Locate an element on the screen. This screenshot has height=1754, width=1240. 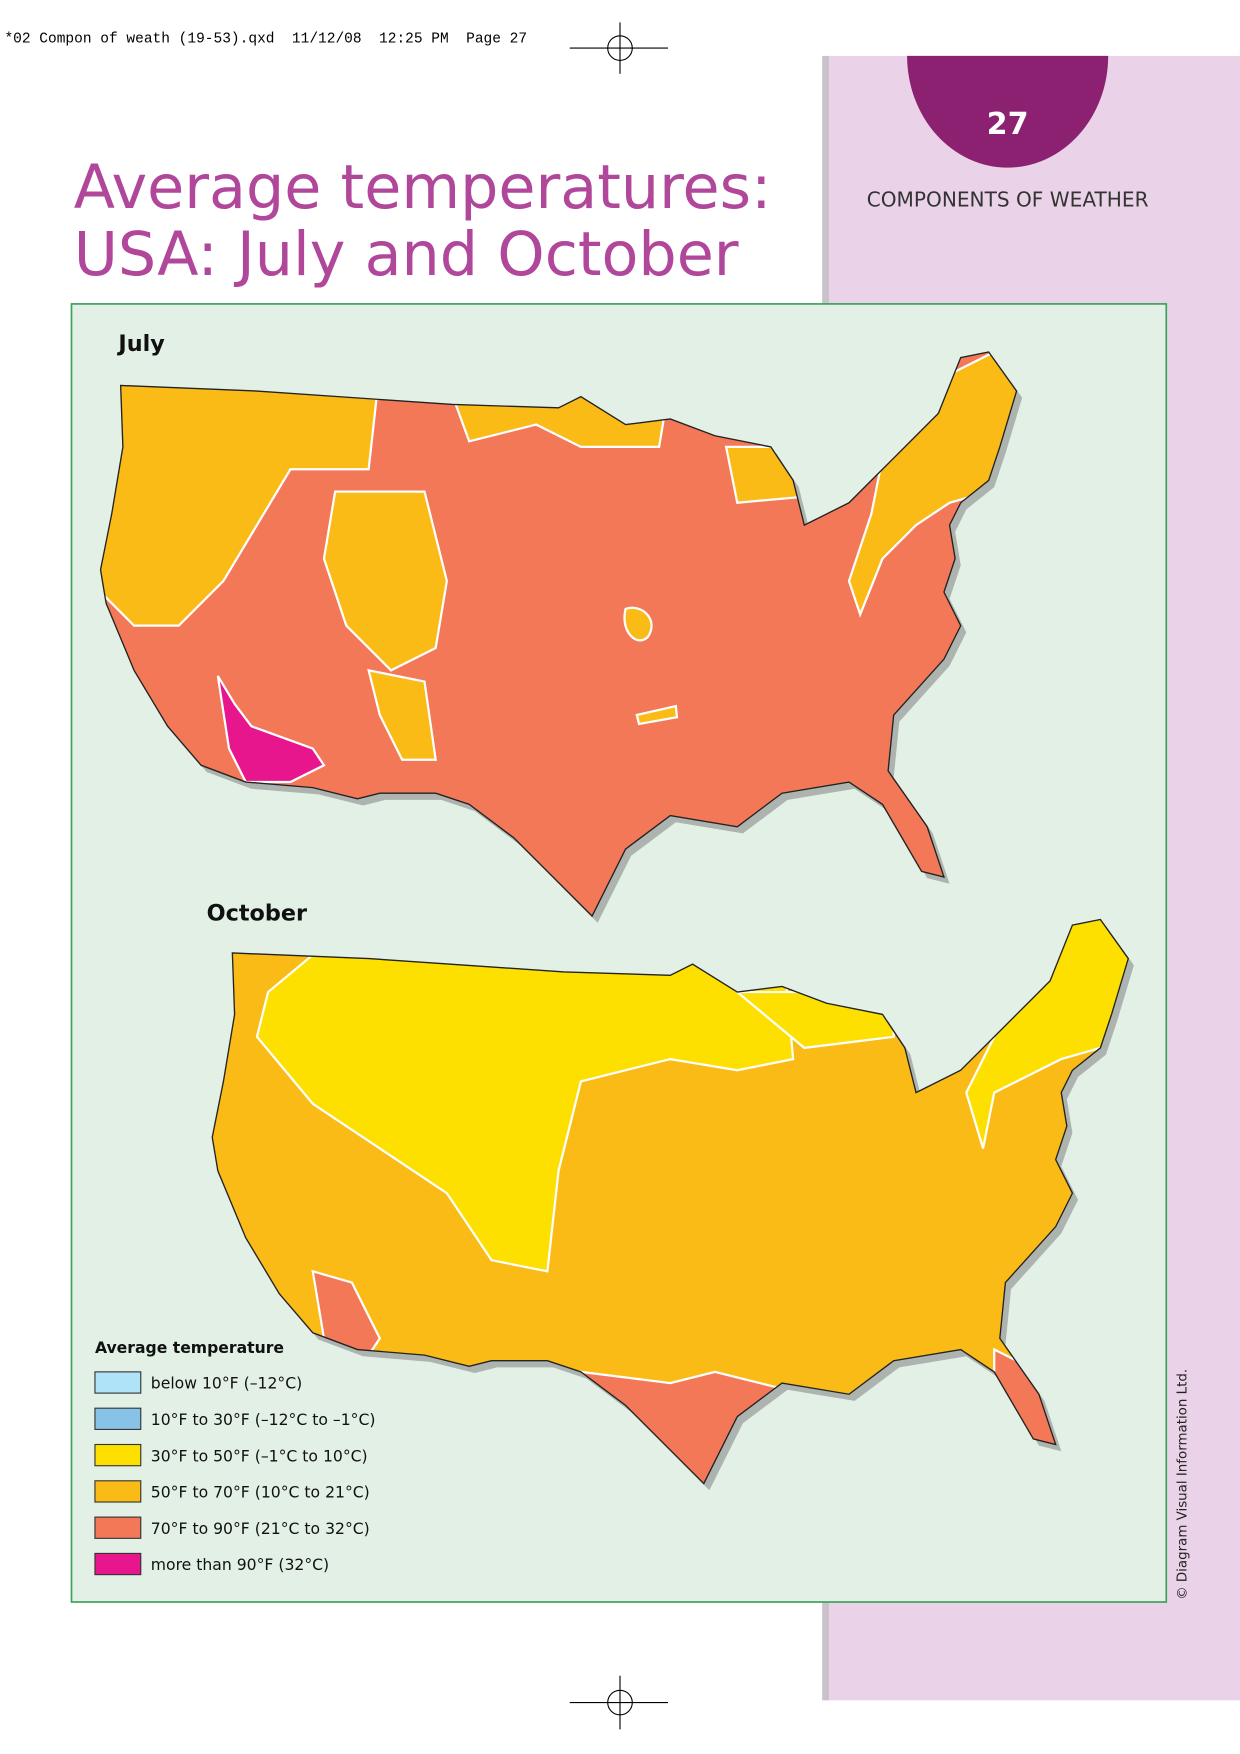
credit: © Diagram Visual Information Ltd. is located at coordinates (1182, 1484).